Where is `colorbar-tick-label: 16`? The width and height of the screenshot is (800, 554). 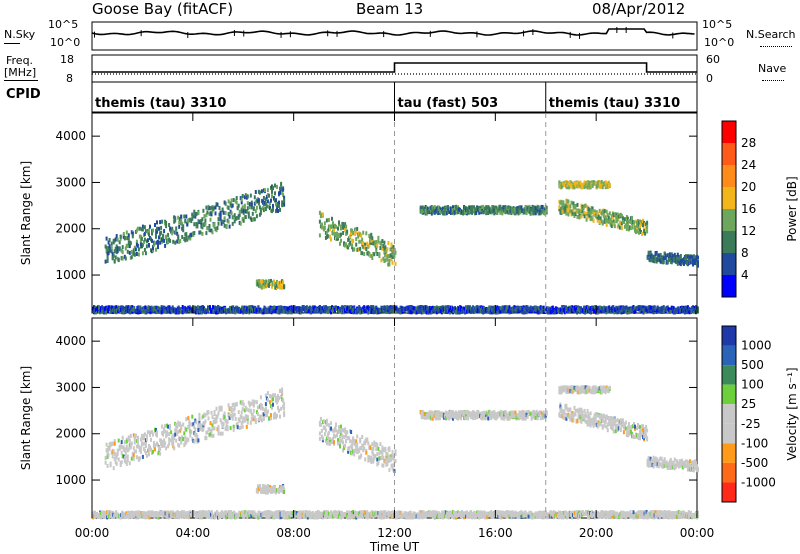 colorbar-tick-label: 16 is located at coordinates (748, 209).